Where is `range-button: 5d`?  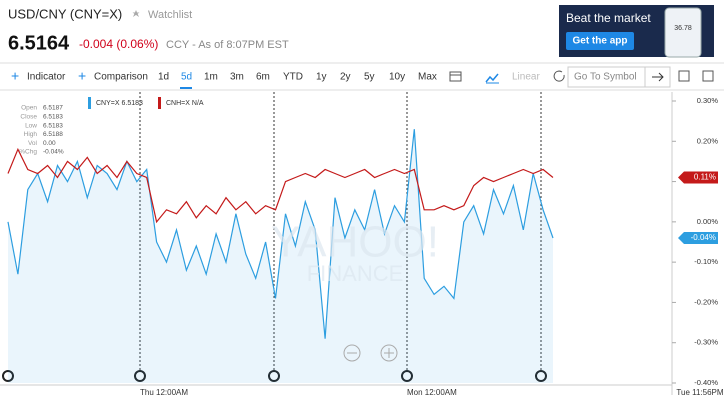
range-button: 5d is located at coordinates (186, 77).